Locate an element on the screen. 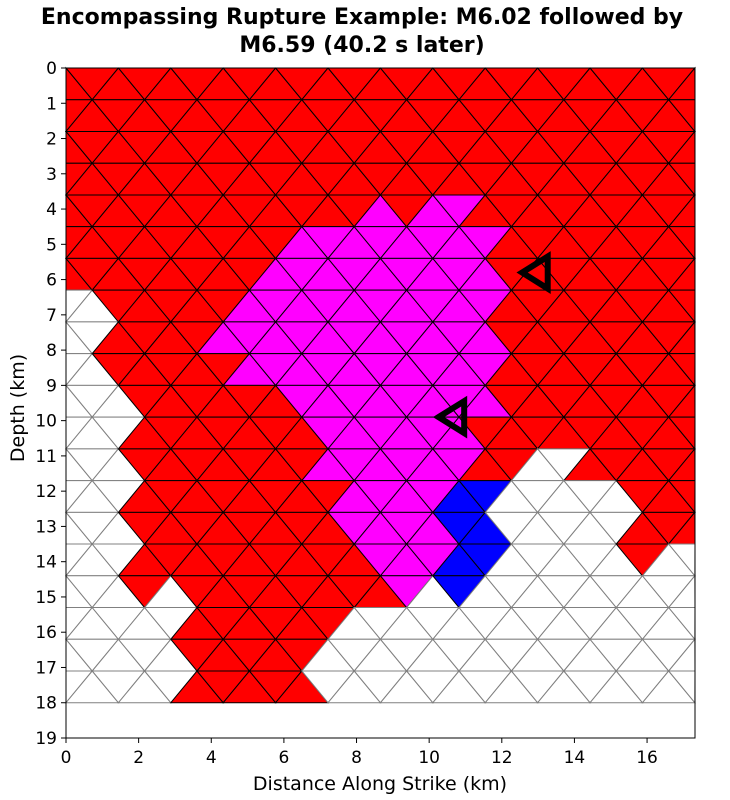 The width and height of the screenshot is (730, 800). y-tick-label: 17 is located at coordinates (46, 668).